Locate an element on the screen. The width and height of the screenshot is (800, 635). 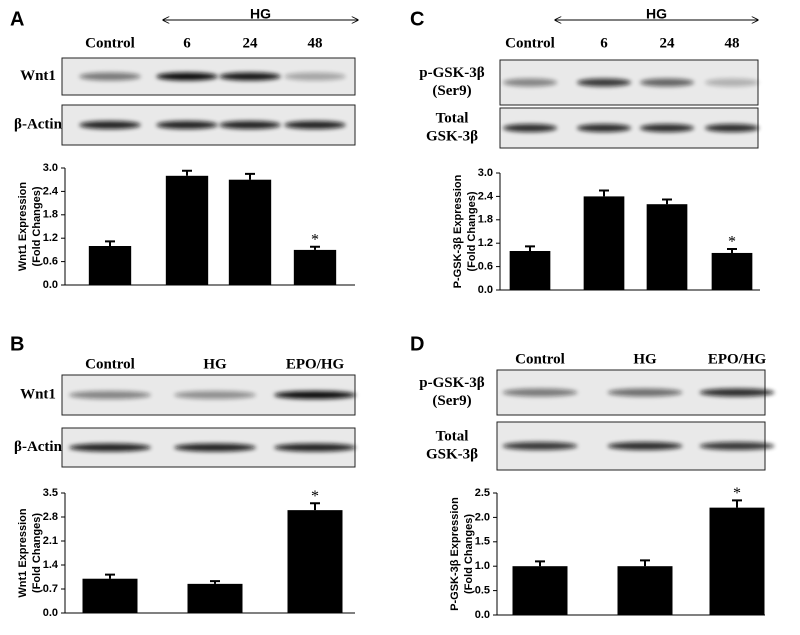
y-tick-label: 2.8 is located at coordinates (50, 517).